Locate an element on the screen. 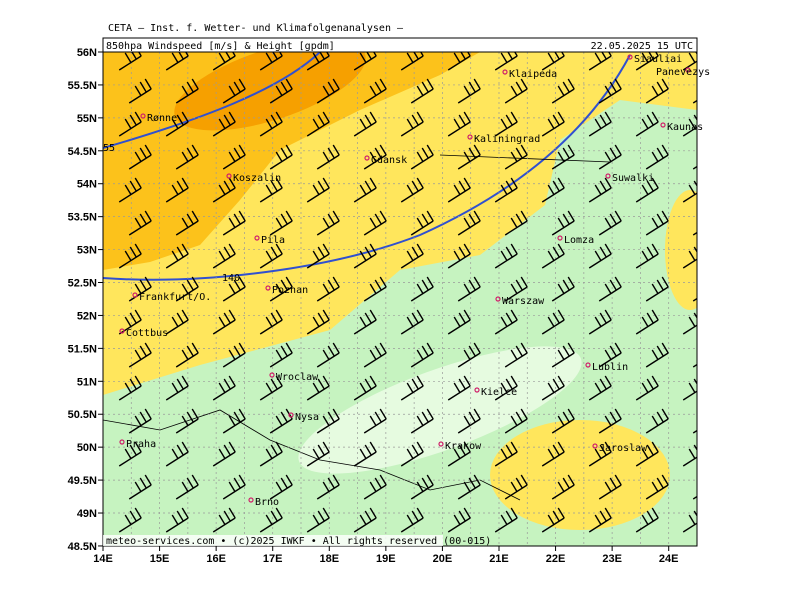  lat-label: 51.5N is located at coordinates (82, 349).